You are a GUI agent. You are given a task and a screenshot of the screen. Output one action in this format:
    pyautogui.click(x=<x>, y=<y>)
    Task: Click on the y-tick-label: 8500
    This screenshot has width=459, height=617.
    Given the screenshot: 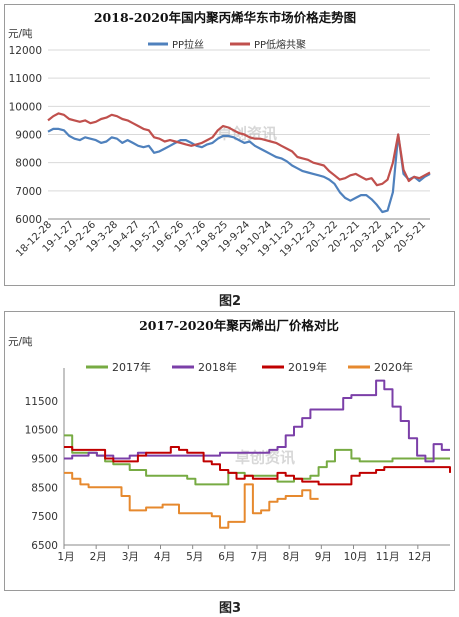 What is the action you would take?
    pyautogui.click(x=44, y=488)
    